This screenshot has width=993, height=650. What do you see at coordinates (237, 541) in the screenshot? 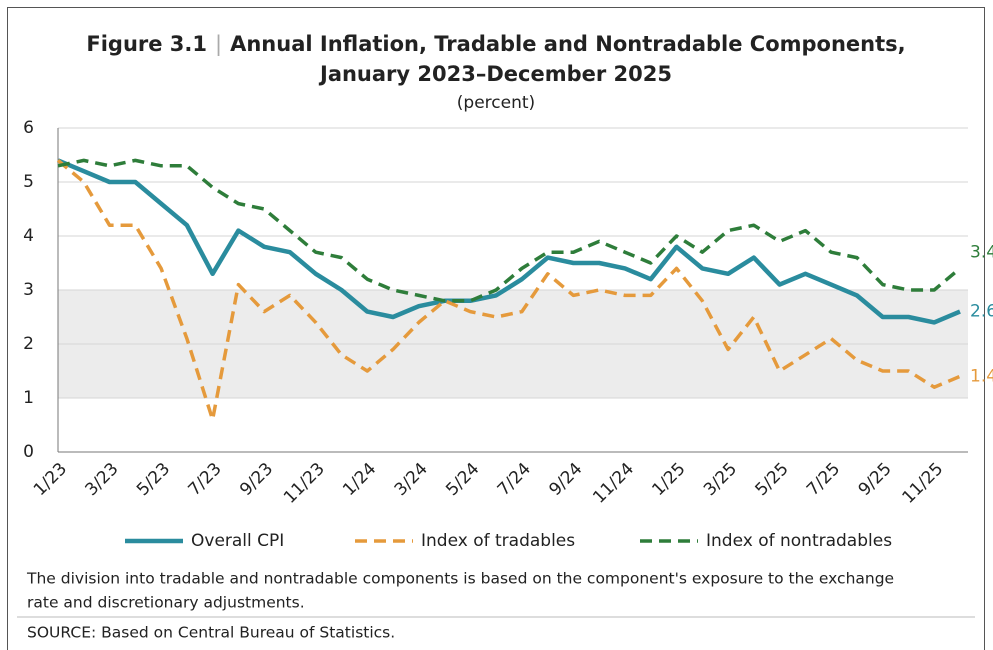
I see `legend-label: Overall CPI` at bounding box center [237, 541].